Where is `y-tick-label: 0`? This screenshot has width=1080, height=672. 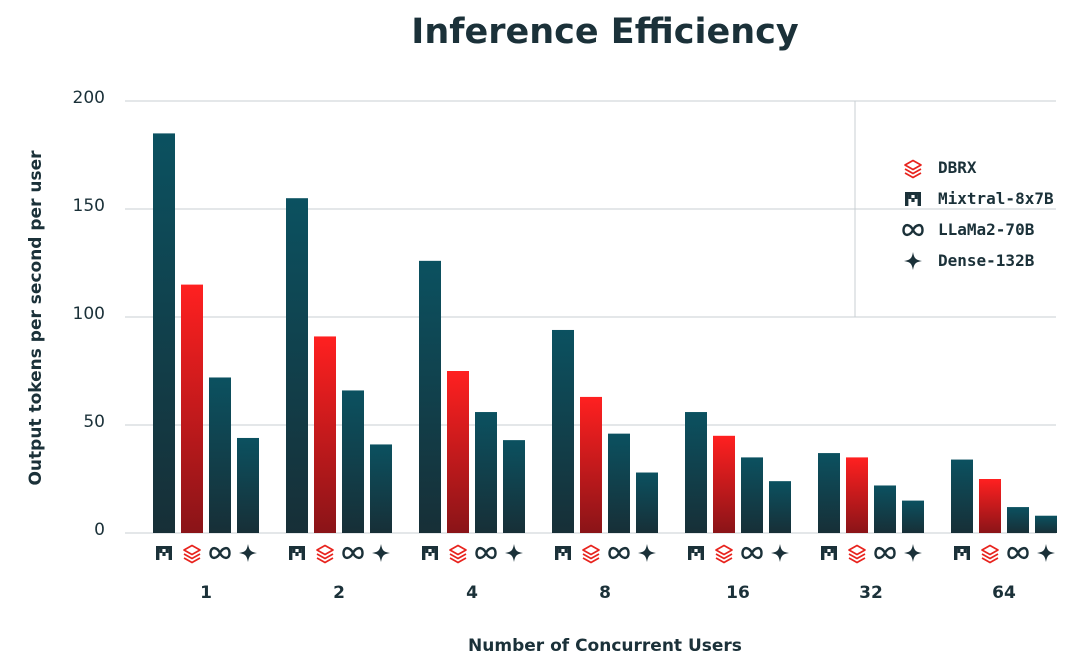
y-tick-label: 0 is located at coordinates (99, 530).